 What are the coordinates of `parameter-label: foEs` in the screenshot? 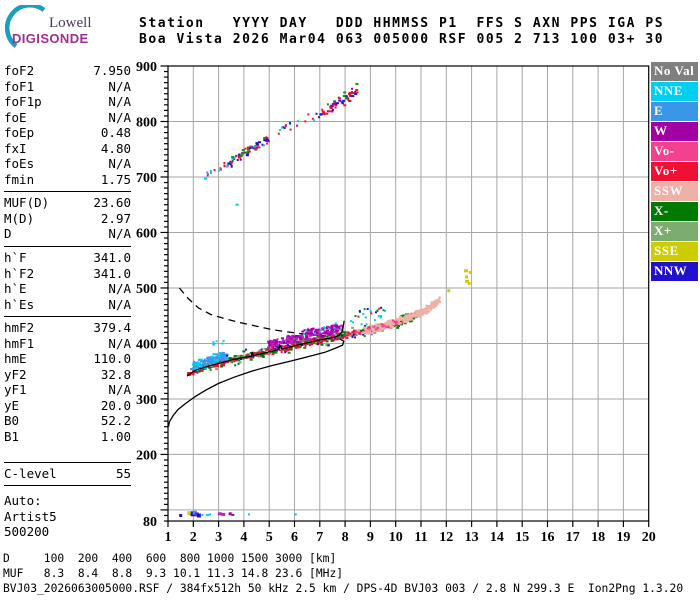 It's located at (19, 164).